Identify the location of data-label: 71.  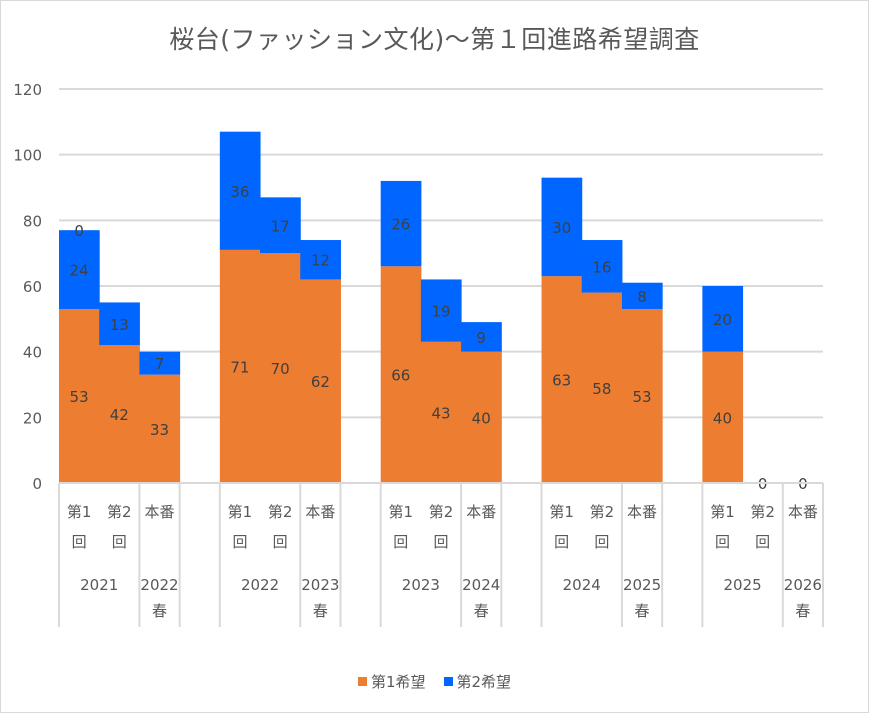
(239, 367).